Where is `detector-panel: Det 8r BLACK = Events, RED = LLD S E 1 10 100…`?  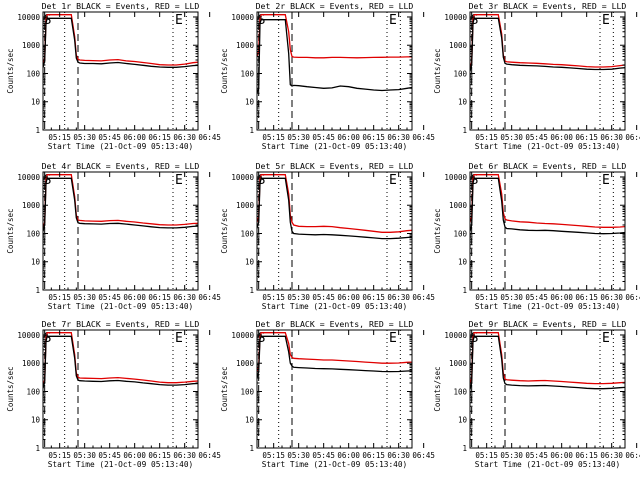 detector-panel: Det 8r BLACK = Events, RED = LLD S E 1 10 100… is located at coordinates (327, 394).